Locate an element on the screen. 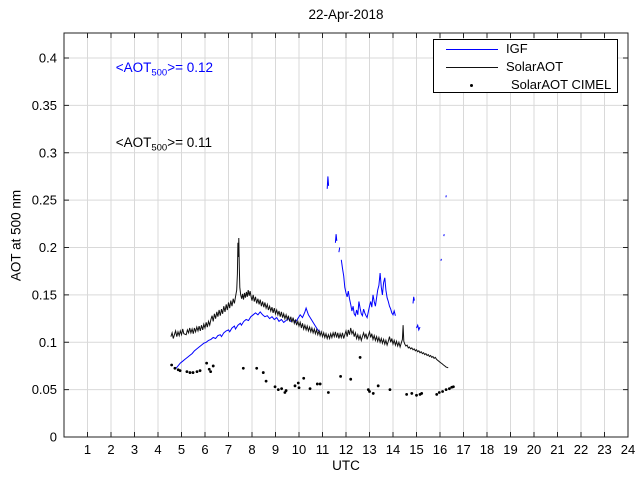 This screenshot has height=480, width=640. legend-label-igf: IGF is located at coordinates (517, 48).